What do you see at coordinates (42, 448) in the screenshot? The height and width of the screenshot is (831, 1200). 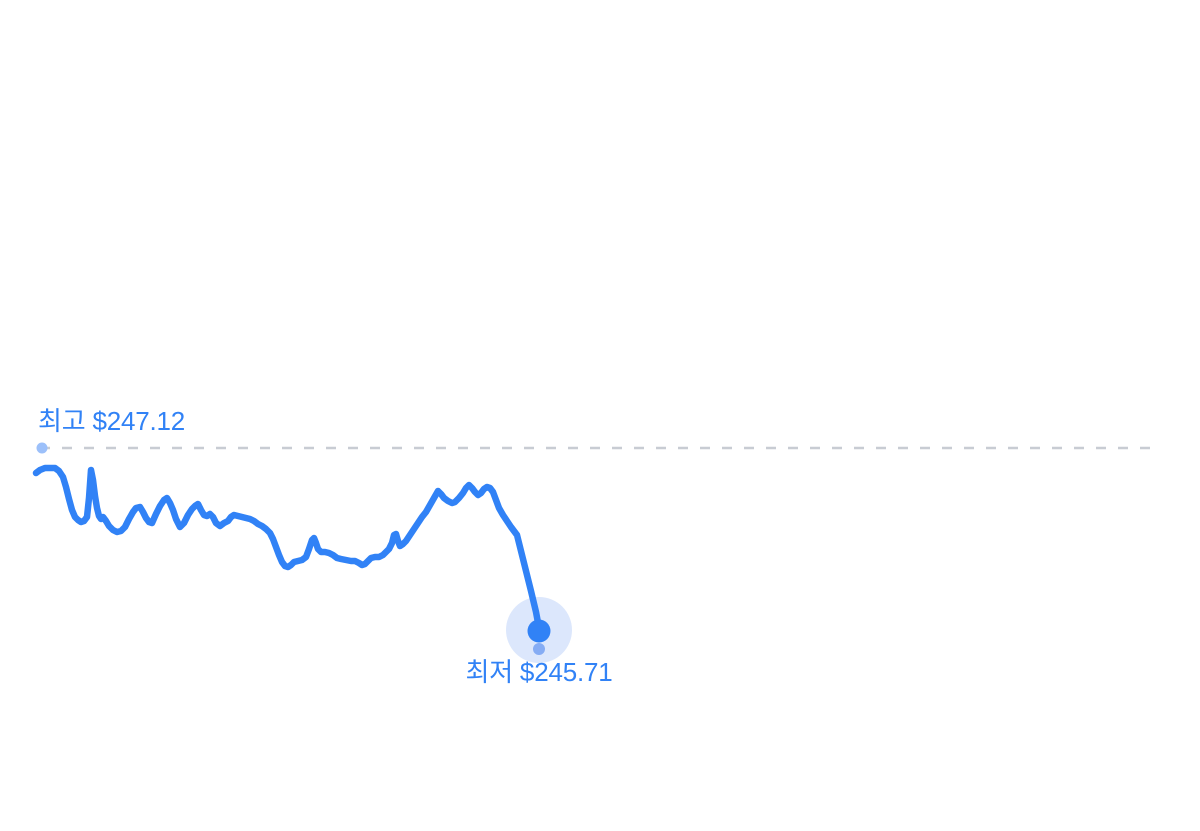 I see `high-point-dot` at bounding box center [42, 448].